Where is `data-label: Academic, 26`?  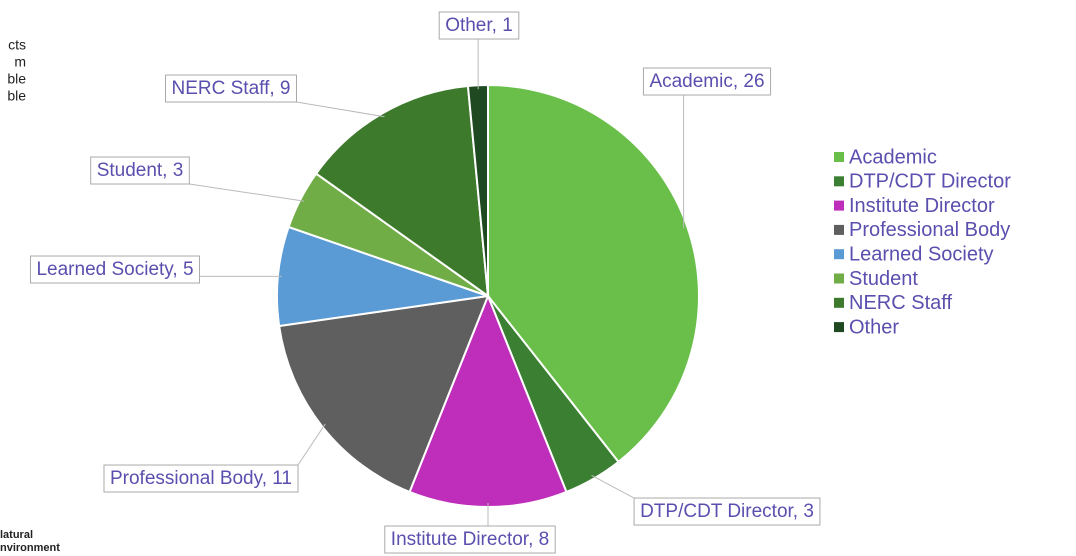
data-label: Academic, 26 is located at coordinates (706, 81).